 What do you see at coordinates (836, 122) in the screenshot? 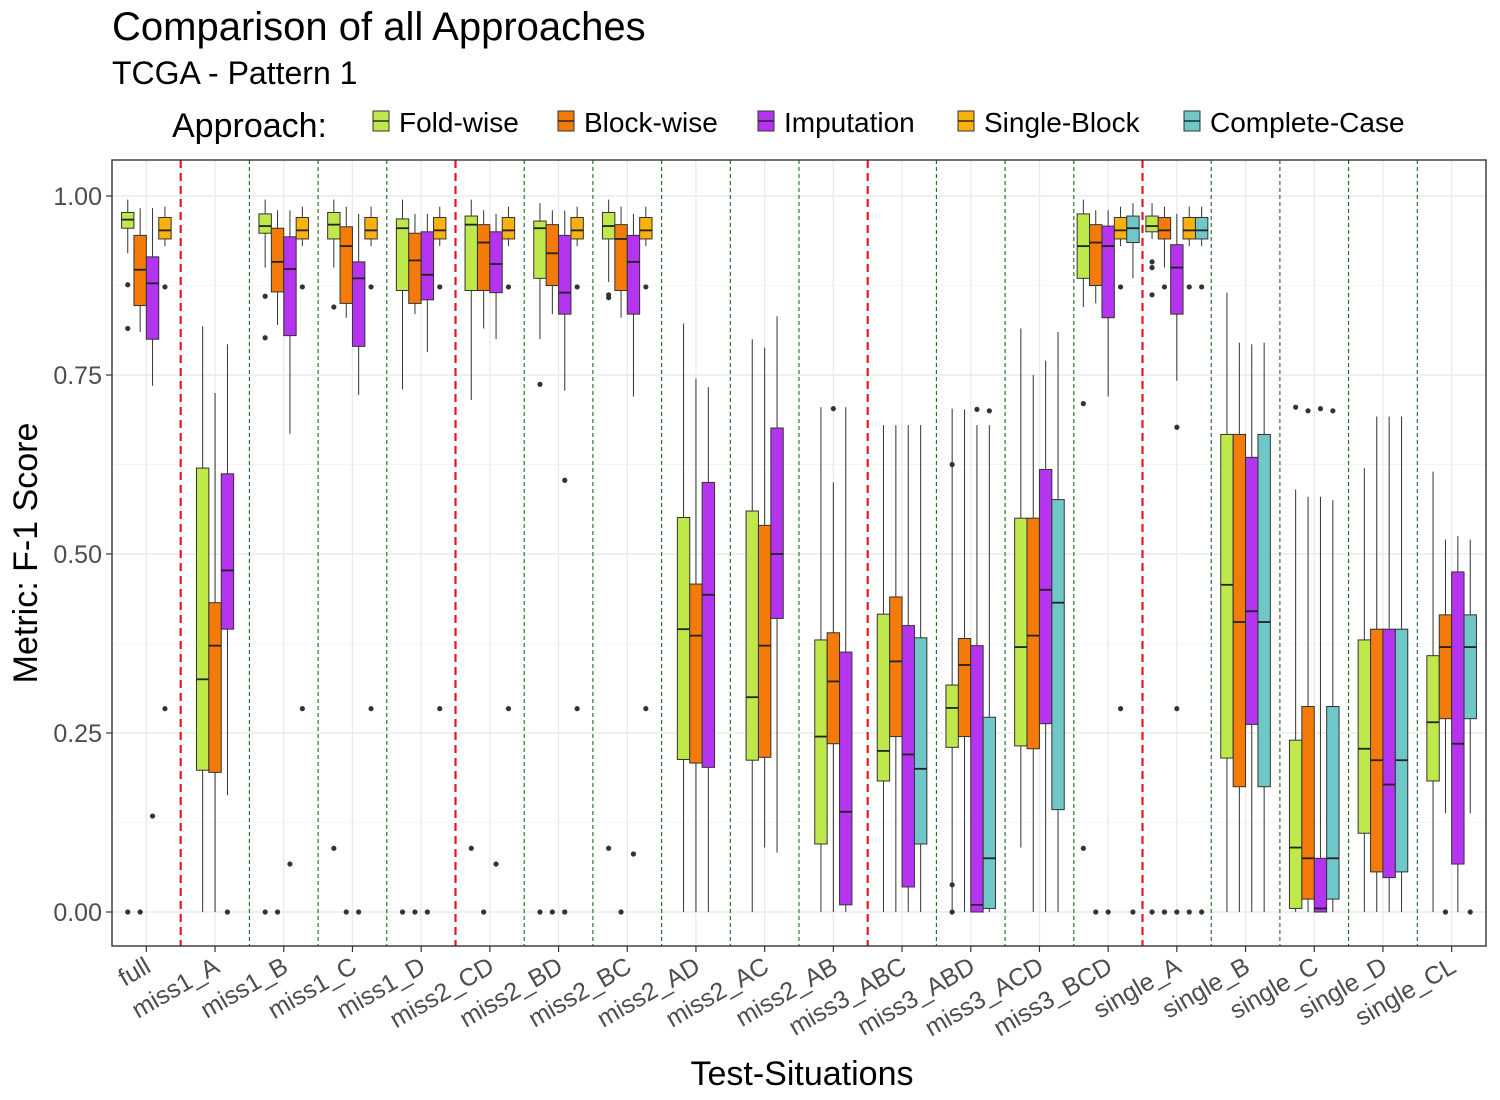
I see `legend-item: Imputation` at bounding box center [836, 122].